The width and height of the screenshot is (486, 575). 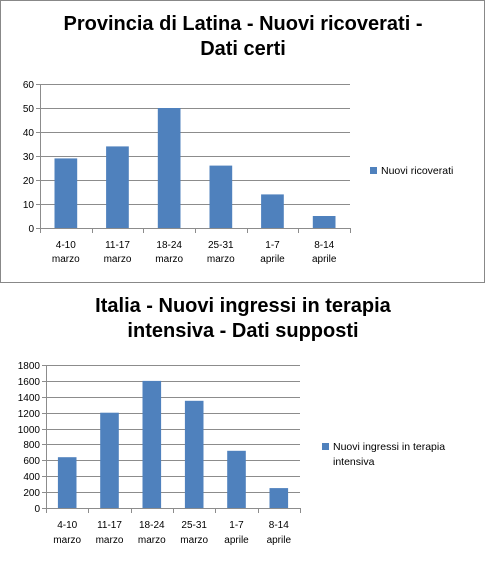 What do you see at coordinates (29, 382) in the screenshot?
I see `y-tick-label: 1600` at bounding box center [29, 382].